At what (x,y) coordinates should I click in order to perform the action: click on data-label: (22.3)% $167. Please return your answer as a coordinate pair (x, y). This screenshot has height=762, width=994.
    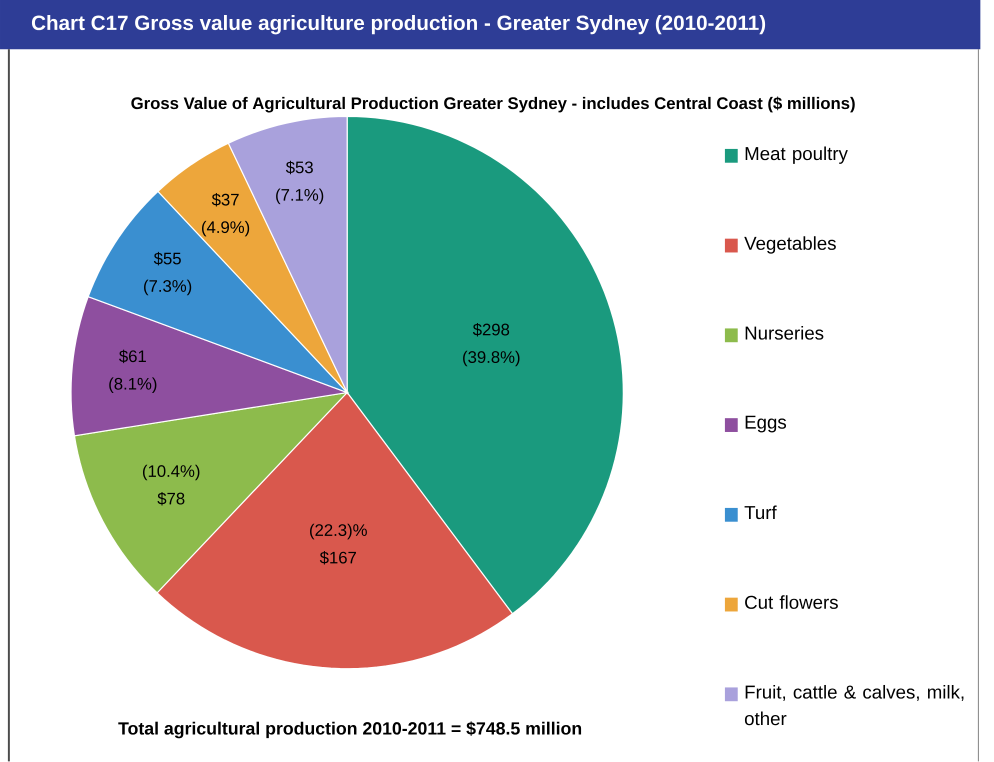
    Looking at the image, I should click on (338, 544).